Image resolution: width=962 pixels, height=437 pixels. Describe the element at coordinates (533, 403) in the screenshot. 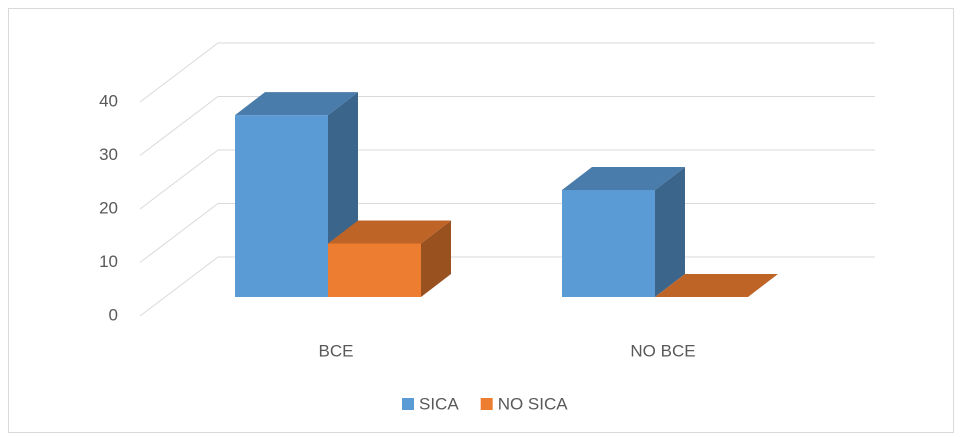

I see `legend-label: NO SICA` at that location.